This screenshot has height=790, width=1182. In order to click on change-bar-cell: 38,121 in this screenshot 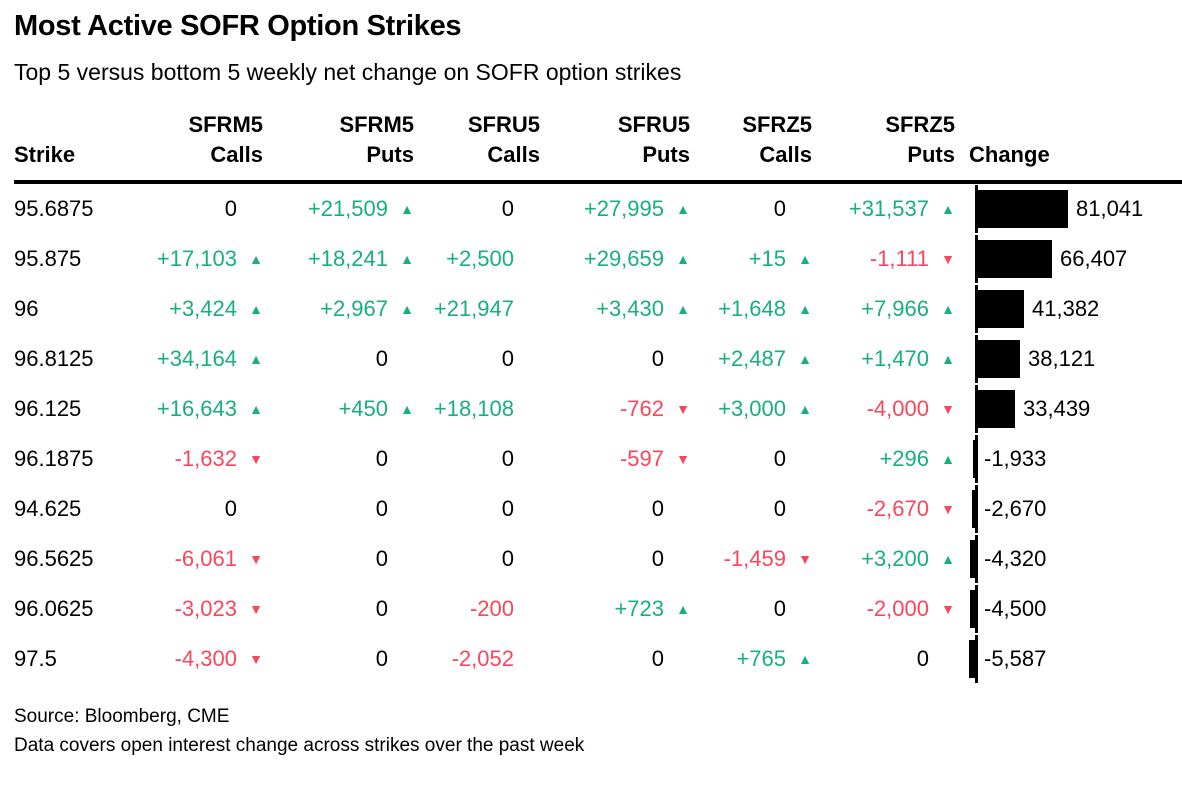, I will do `click(1068, 359)`.